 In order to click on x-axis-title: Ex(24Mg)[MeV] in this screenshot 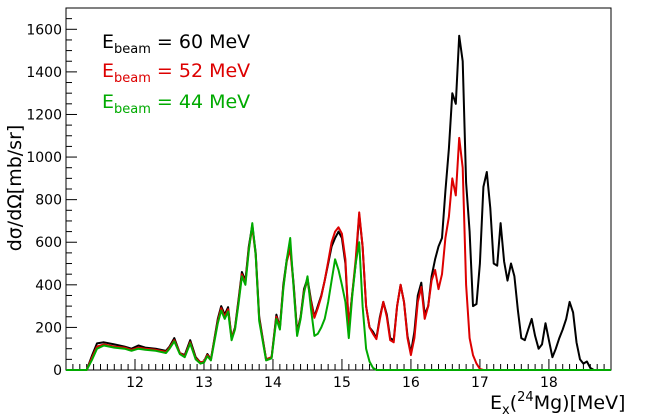, I will do `click(557, 404)`.